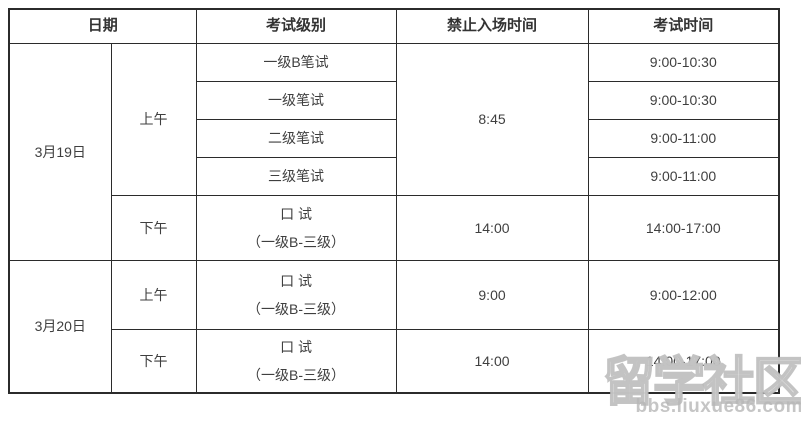 The image size is (801, 422). Describe the element at coordinates (60, 152) in the screenshot. I see `cell-date-mar19: 3月19日` at that location.